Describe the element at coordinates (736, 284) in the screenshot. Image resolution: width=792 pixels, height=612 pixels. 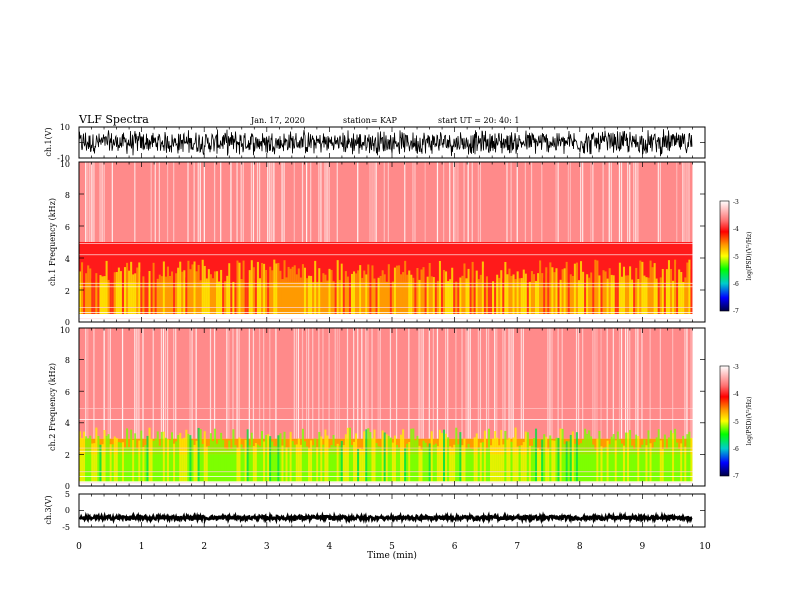
I see `ch1-cb-tick-m6: -6` at that location.